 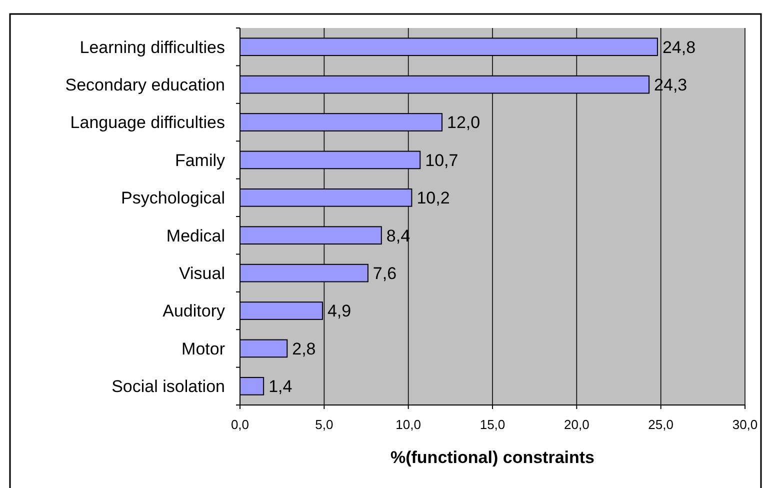 I want to click on y-tick-label: Family, so click(x=200, y=160).